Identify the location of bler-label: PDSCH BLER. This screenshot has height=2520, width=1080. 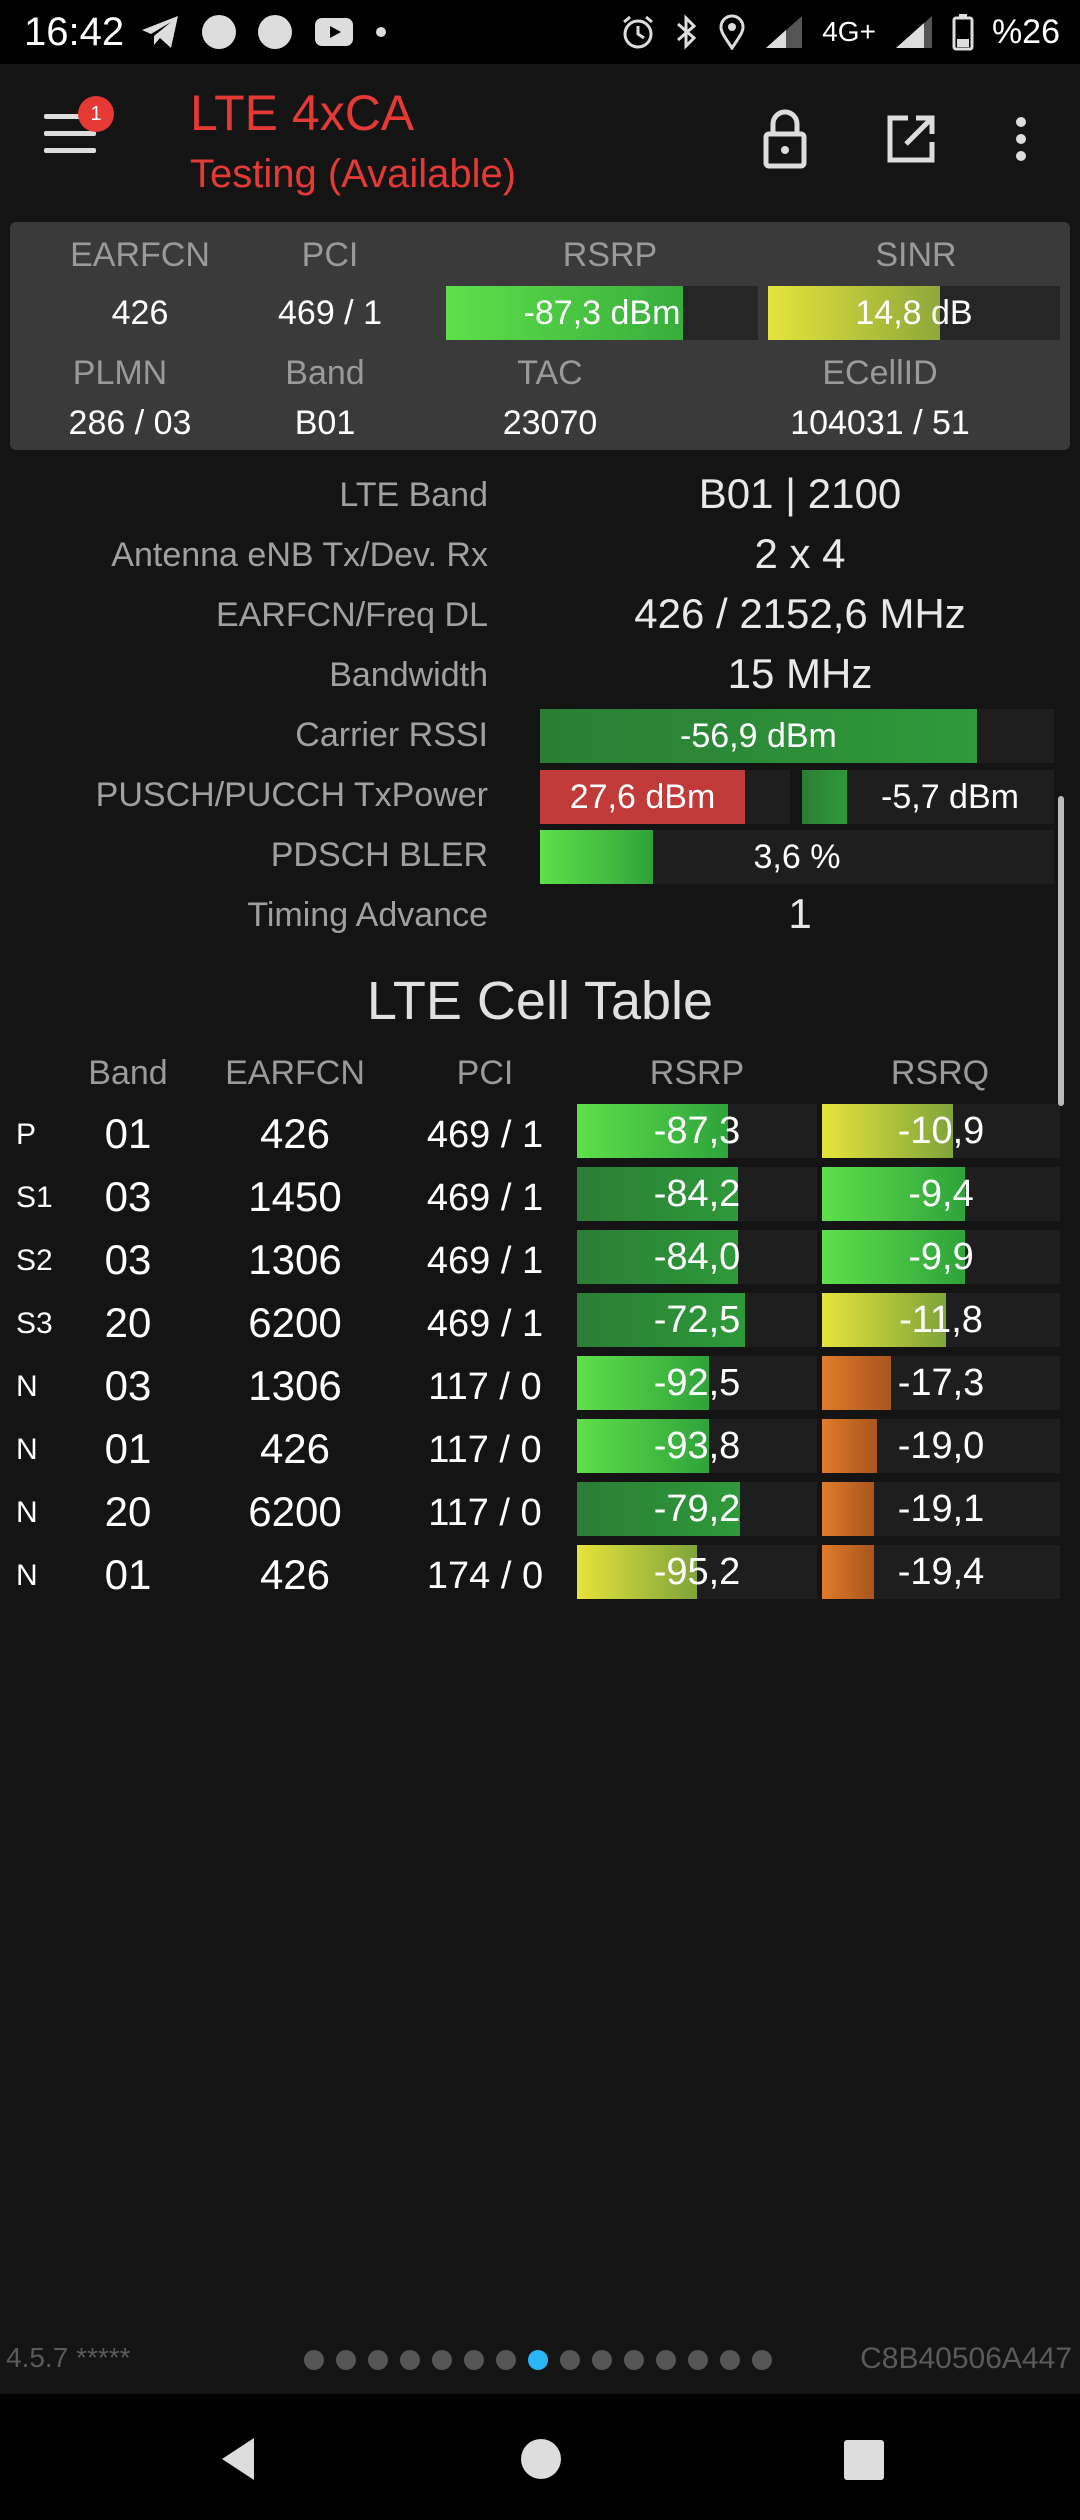
(379, 855).